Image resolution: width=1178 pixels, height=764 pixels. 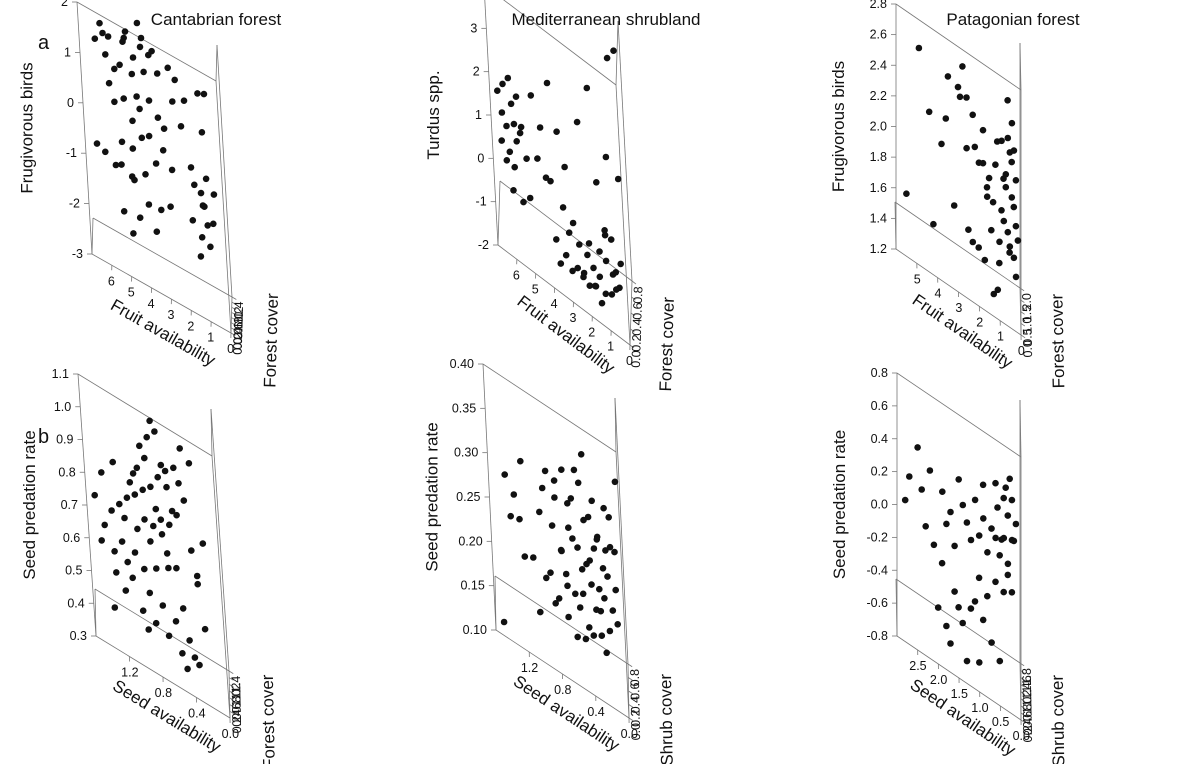 I want to click on x-tick-label: 0.5, so click(x=1000, y=722).